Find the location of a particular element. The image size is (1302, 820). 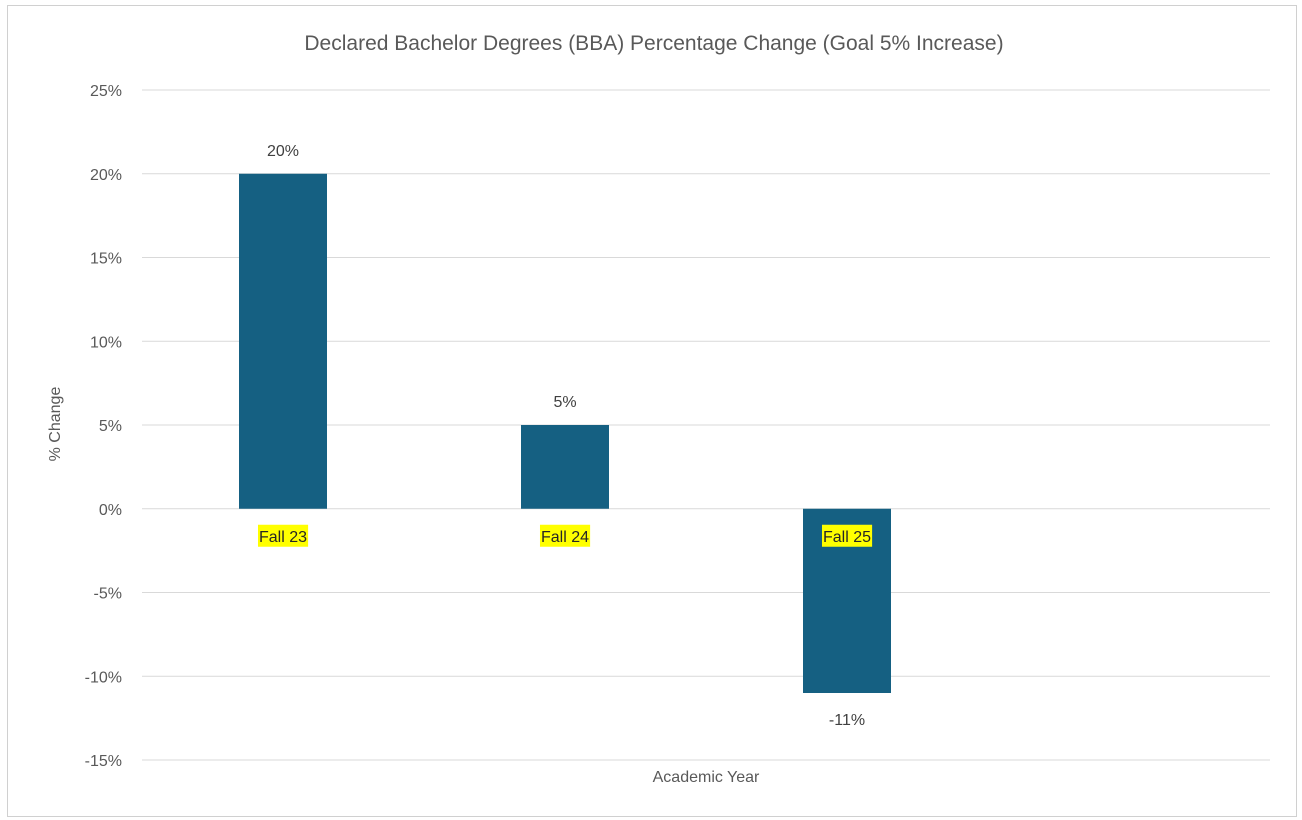

y-tick-label: 10% is located at coordinates (106, 342).